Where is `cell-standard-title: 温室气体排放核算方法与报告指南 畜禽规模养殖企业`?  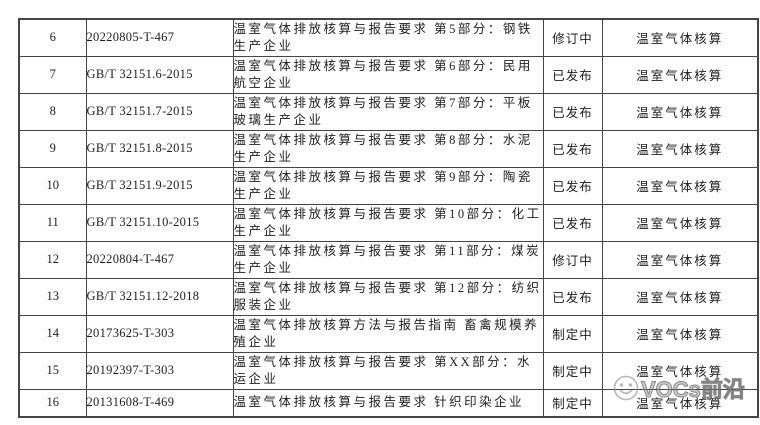 cell-standard-title: 温室气体排放核算方法与报告指南 畜禽规模养殖企业 is located at coordinates (388, 333).